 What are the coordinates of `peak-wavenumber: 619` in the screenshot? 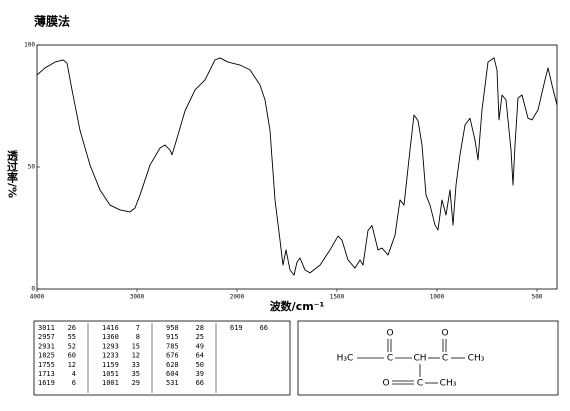 It's located at (236, 328).